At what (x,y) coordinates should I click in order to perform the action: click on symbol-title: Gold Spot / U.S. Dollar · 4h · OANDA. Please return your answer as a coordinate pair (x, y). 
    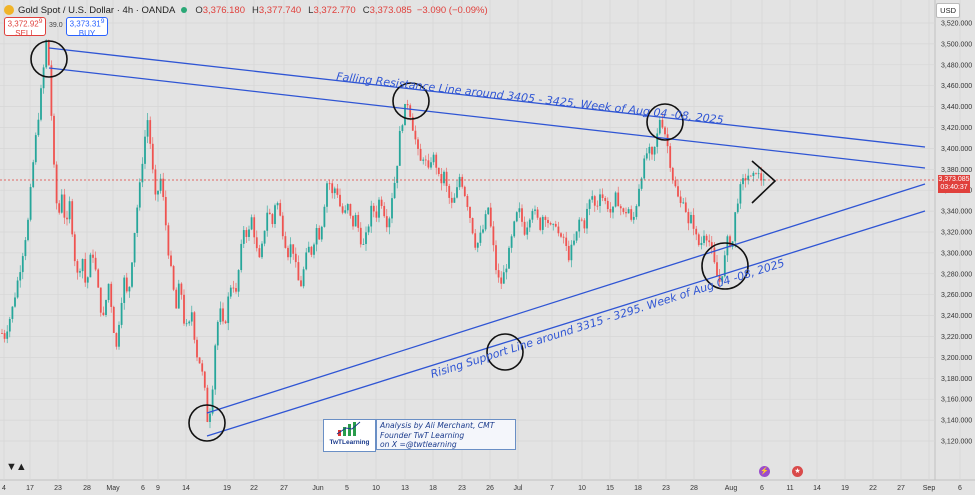
    Looking at the image, I should click on (97, 10).